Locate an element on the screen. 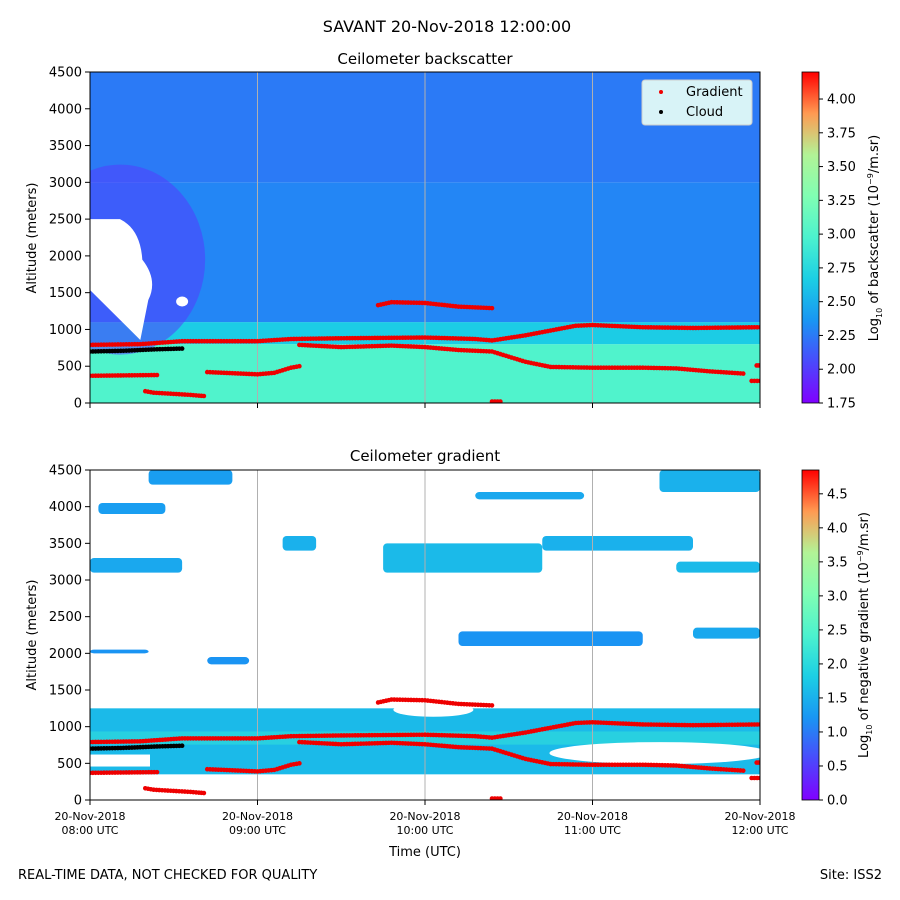  gradient-cbar-label-end: /m.sr) is located at coordinates (864, 531).